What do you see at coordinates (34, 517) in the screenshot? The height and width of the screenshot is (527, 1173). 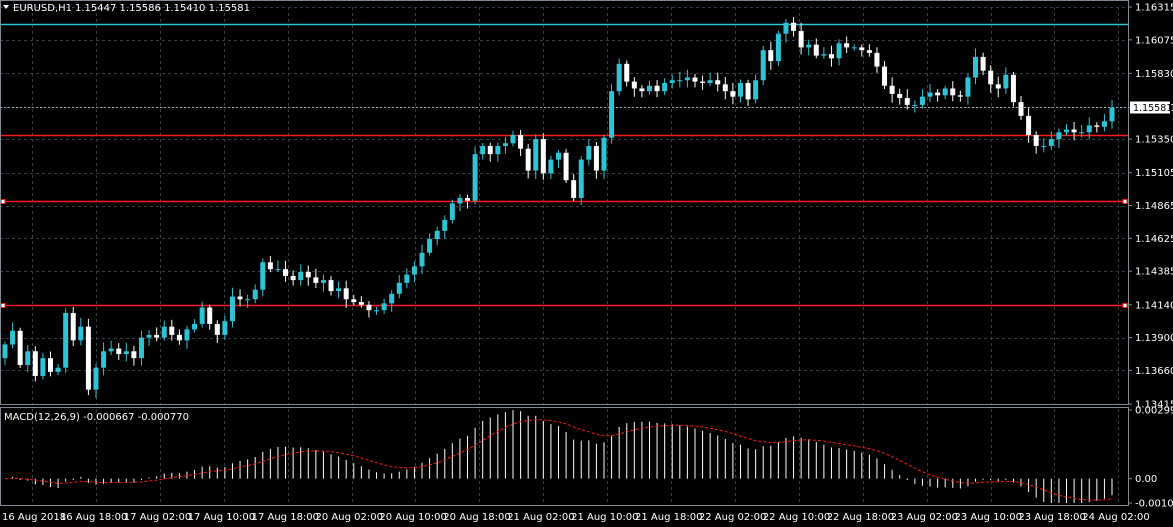 I see `time-tick-label: 16 Aug 2018` at bounding box center [34, 517].